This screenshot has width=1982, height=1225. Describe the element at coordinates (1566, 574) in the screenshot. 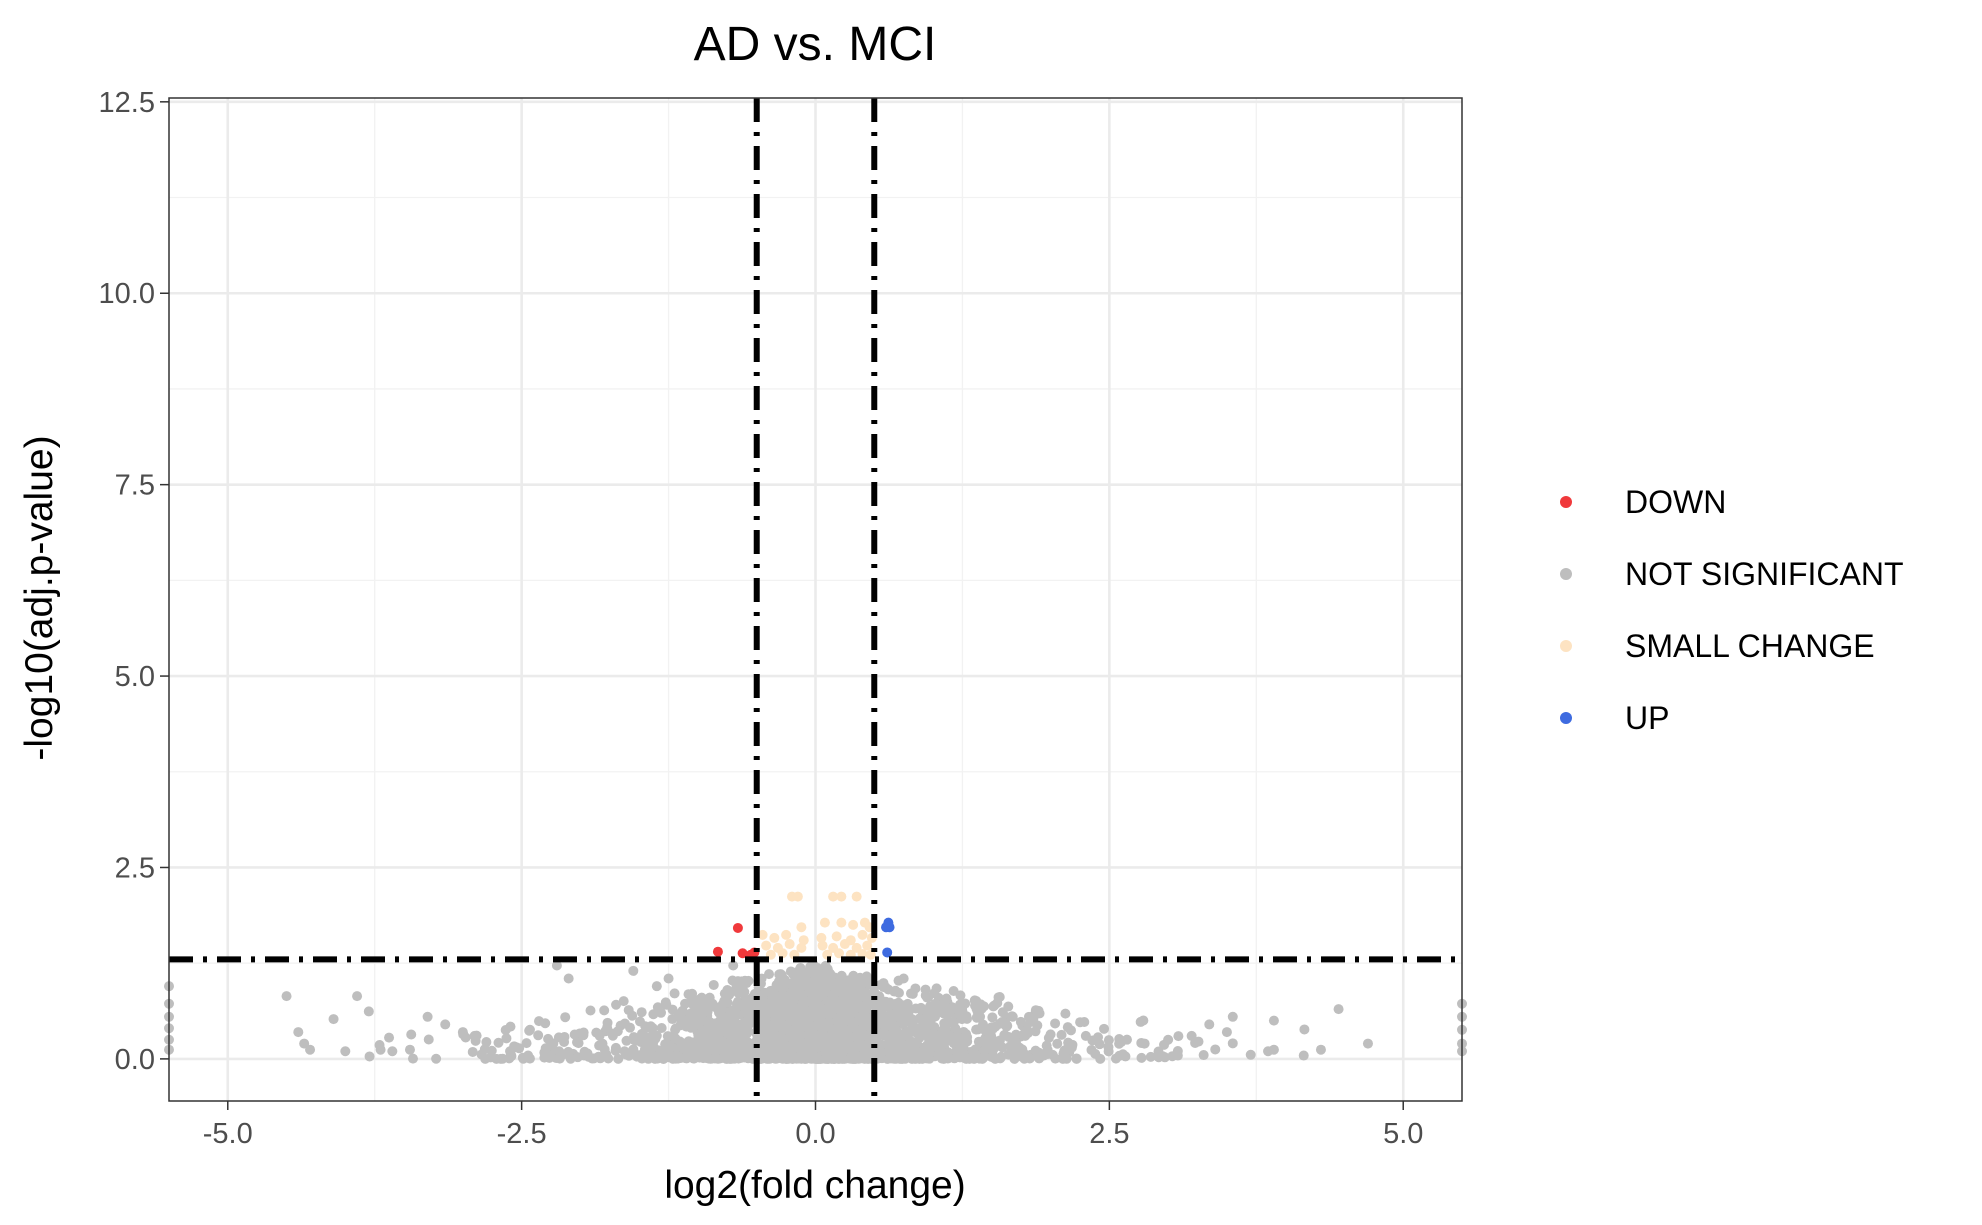

I see `legend-key` at that location.